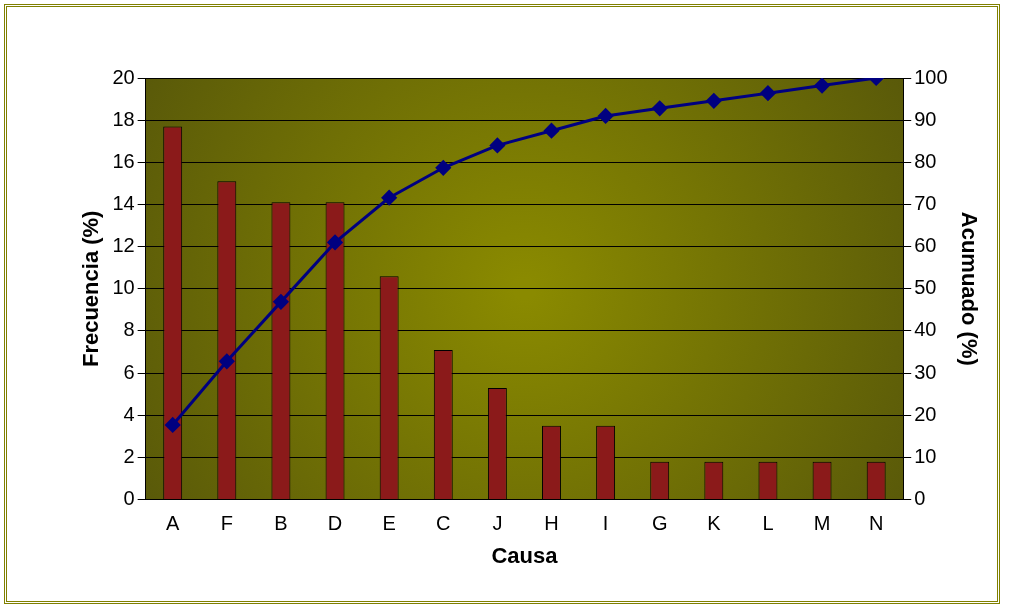  What do you see at coordinates (659, 523) in the screenshot?
I see `x-tick-label: G` at bounding box center [659, 523].